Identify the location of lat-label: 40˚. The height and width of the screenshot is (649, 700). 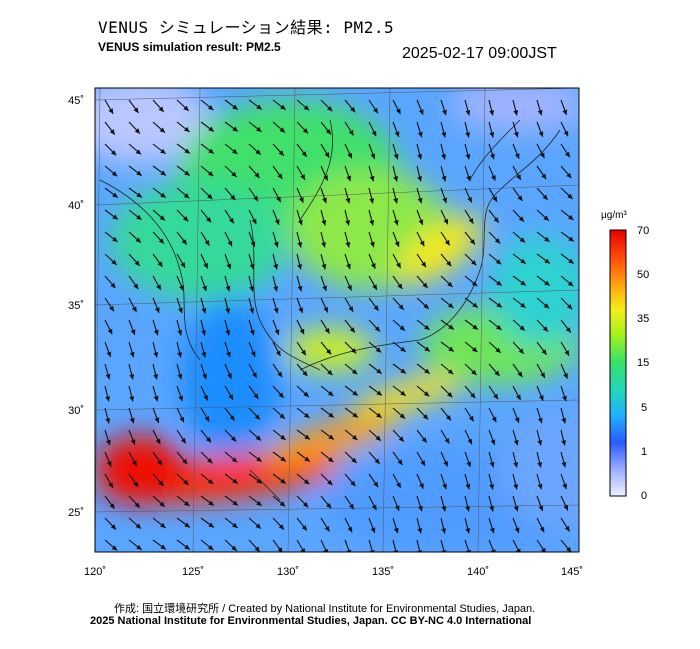
(76, 206).